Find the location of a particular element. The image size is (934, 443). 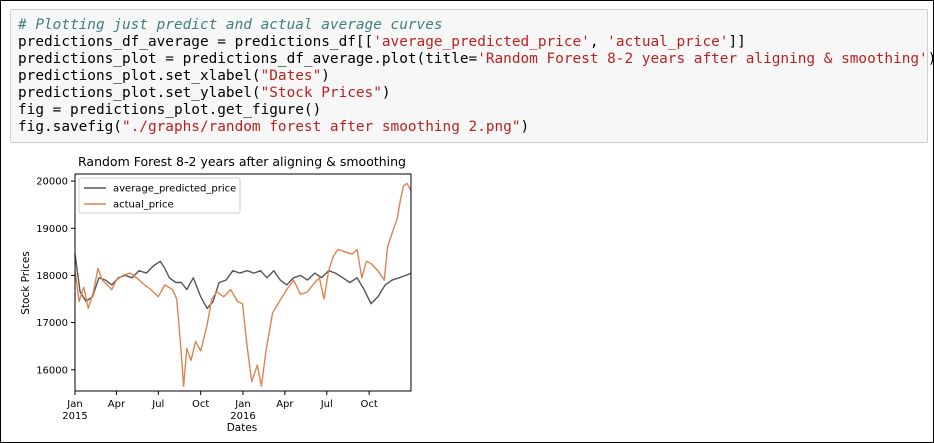

code-string: 'average_predicted_price' is located at coordinates (481, 42).